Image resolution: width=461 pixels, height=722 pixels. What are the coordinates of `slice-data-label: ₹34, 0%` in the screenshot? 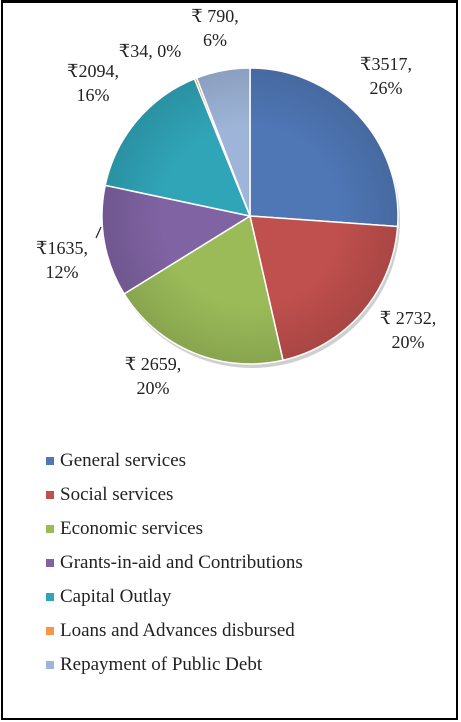 It's located at (150, 51).